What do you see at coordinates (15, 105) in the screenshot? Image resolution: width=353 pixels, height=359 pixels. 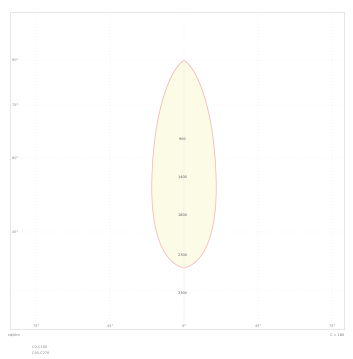 I see `y-tick-label: 75°` at bounding box center [15, 105].